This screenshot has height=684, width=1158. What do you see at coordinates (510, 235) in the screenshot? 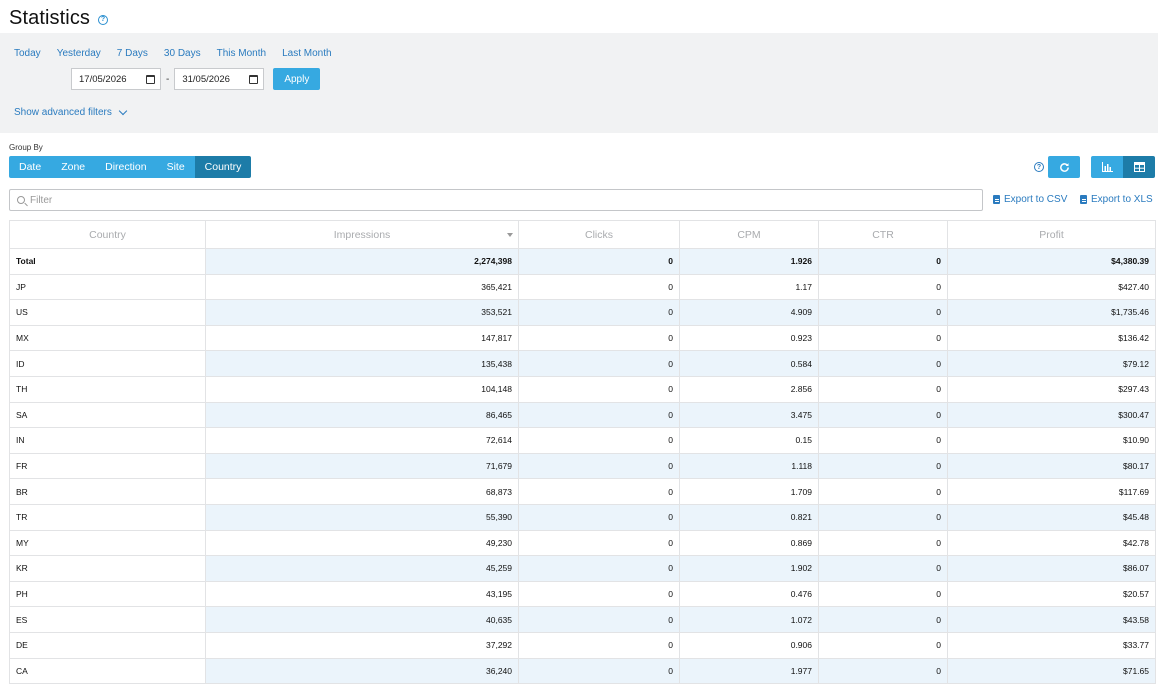
I see `sort-desc-icon` at bounding box center [510, 235].